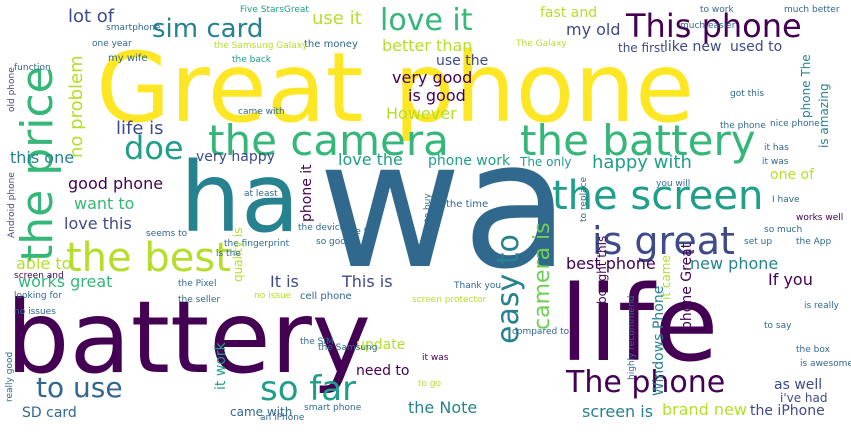  Describe the element at coordinates (148, 258) in the screenshot. I see `word-the-best: the best` at that location.